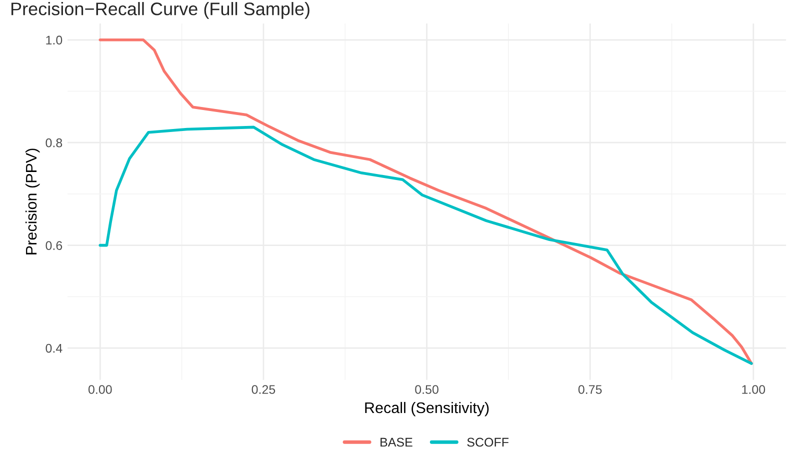 This screenshot has width=794, height=469. I want to click on y-tick-label: 0.4, so click(54, 348).